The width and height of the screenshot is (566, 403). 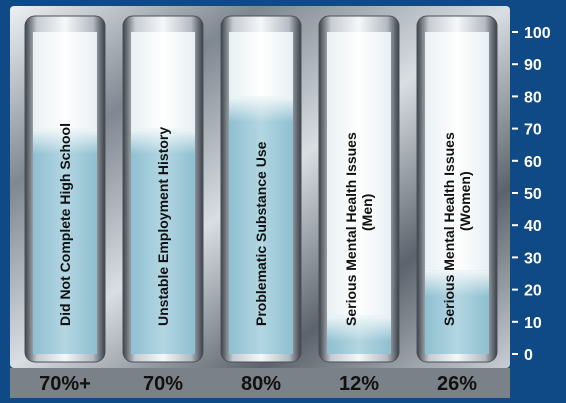 What do you see at coordinates (533, 258) in the screenshot?
I see `y-tick-label: 30` at bounding box center [533, 258].